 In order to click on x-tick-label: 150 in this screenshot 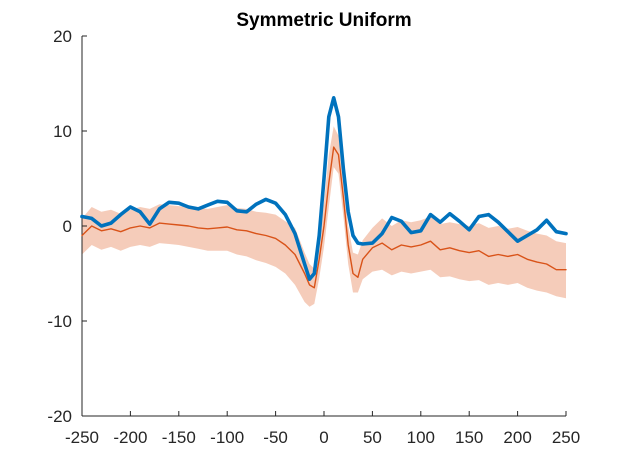, I will do `click(469, 437)`.